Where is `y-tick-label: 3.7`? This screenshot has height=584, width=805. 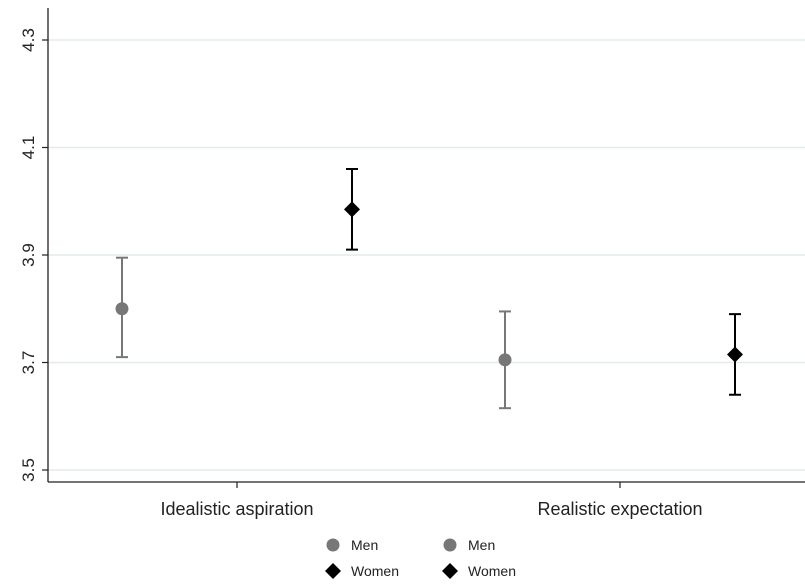
y-tick-label: 3.7 is located at coordinates (28, 363).